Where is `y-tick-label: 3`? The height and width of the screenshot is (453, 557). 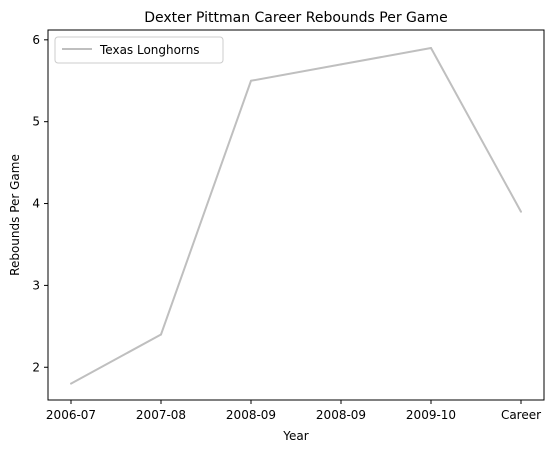 y-tick-label: 3 is located at coordinates (36, 285).